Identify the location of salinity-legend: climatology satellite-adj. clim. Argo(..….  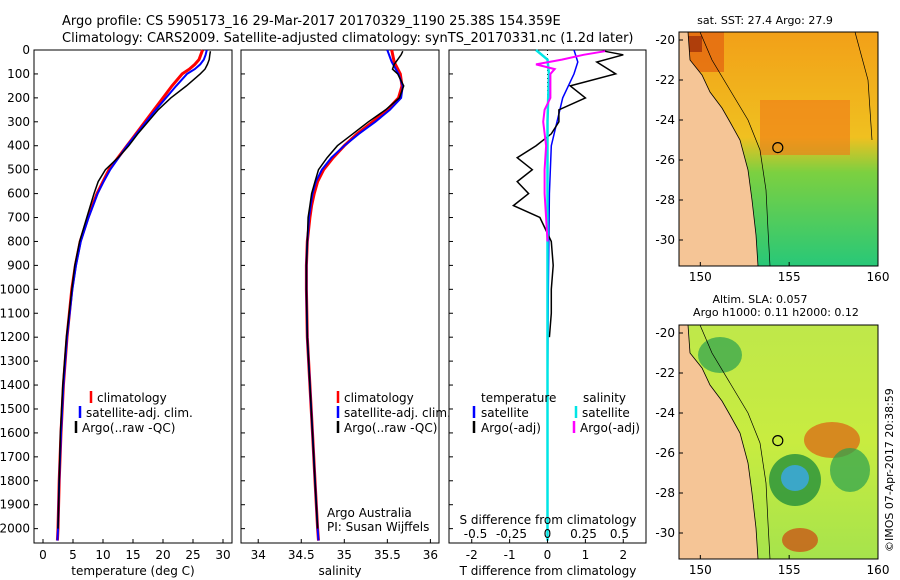
(393, 413).